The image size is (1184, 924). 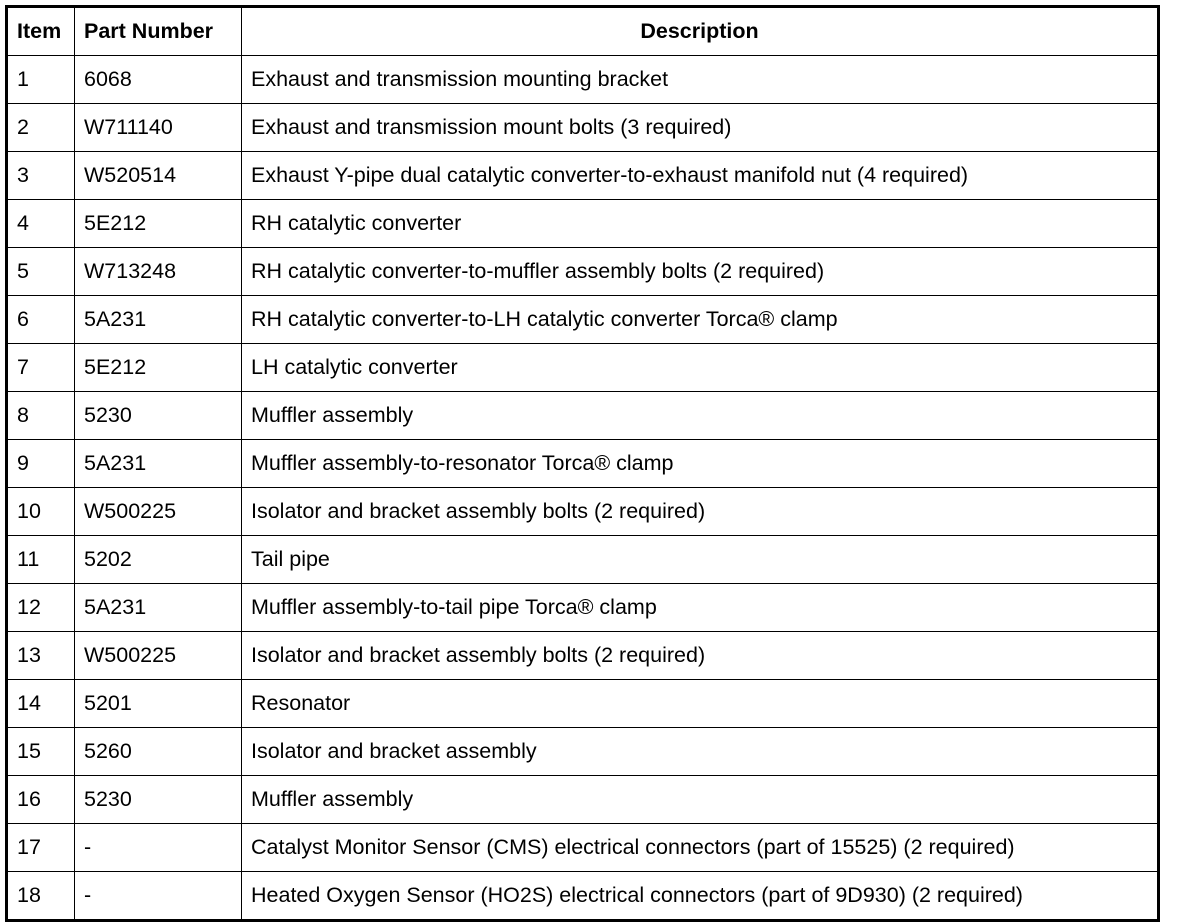 I want to click on table-row: 15 5260 Isolator and bracket assembly, so click(x=582, y=751).